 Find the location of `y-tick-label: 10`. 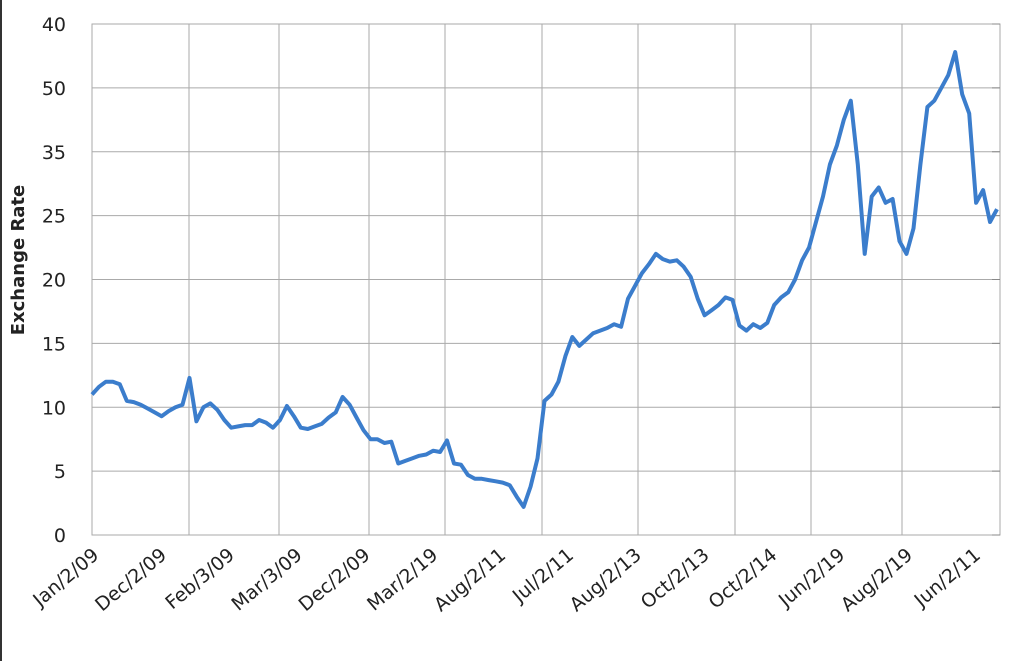

y-tick-label: 10 is located at coordinates (54, 408).